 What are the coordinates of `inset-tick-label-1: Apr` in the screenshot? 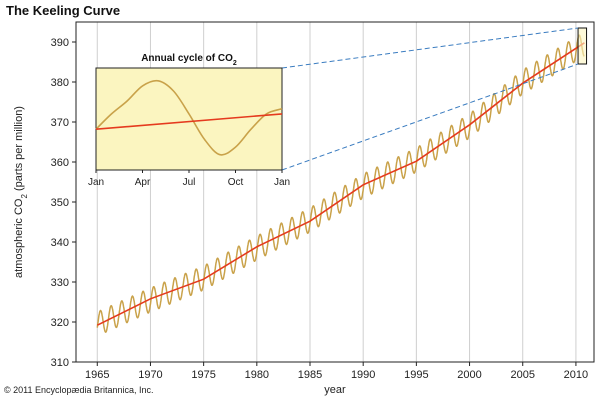 It's located at (143, 182).